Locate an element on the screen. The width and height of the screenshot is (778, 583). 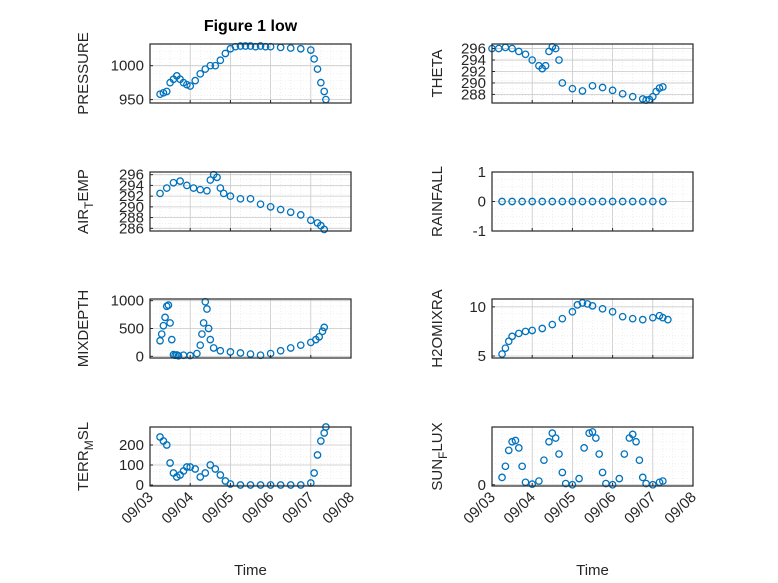
x-tick-label: 09/05 is located at coordinates (560, 508).